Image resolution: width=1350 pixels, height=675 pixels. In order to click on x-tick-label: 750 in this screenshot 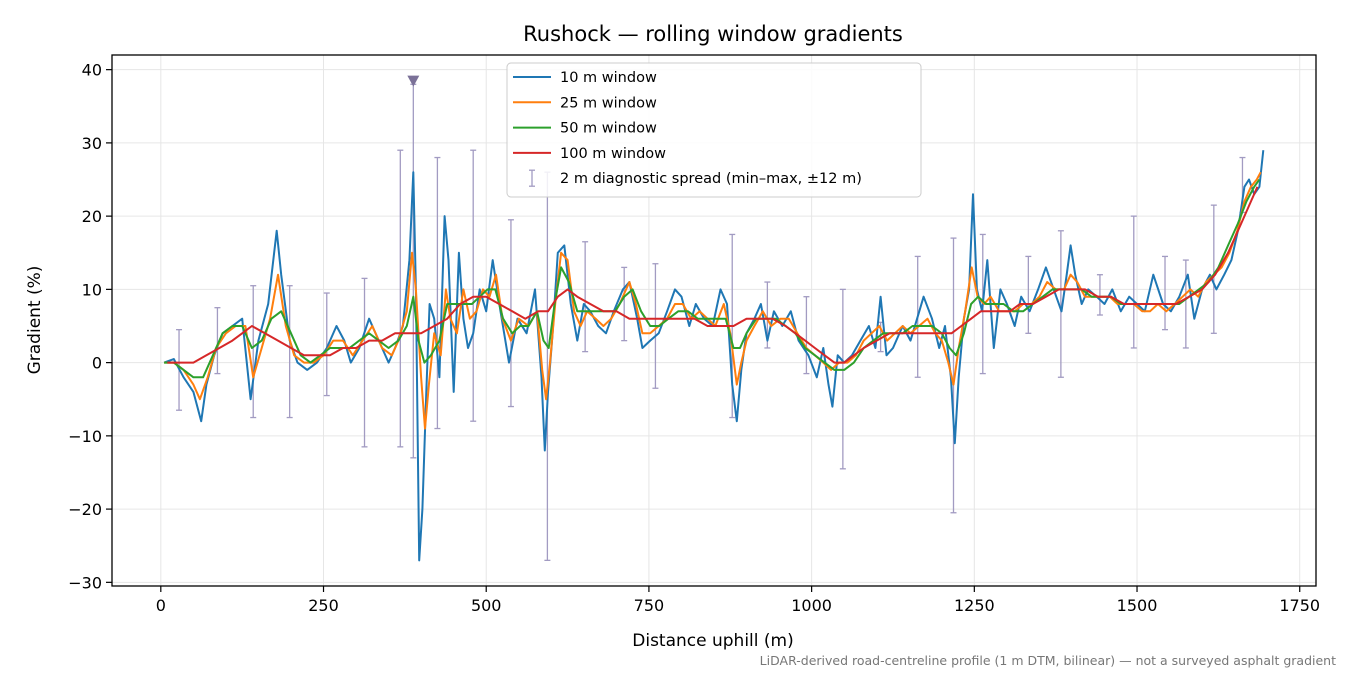, I will do `click(649, 605)`.